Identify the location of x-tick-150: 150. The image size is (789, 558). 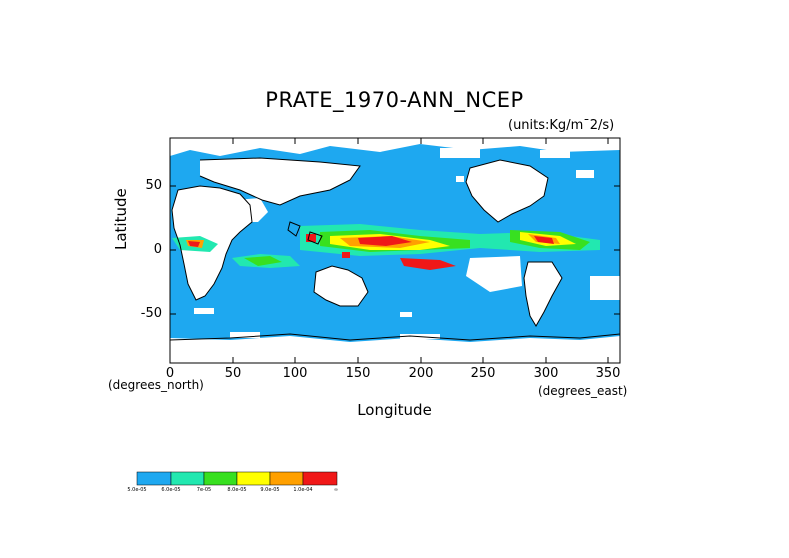
(358, 373).